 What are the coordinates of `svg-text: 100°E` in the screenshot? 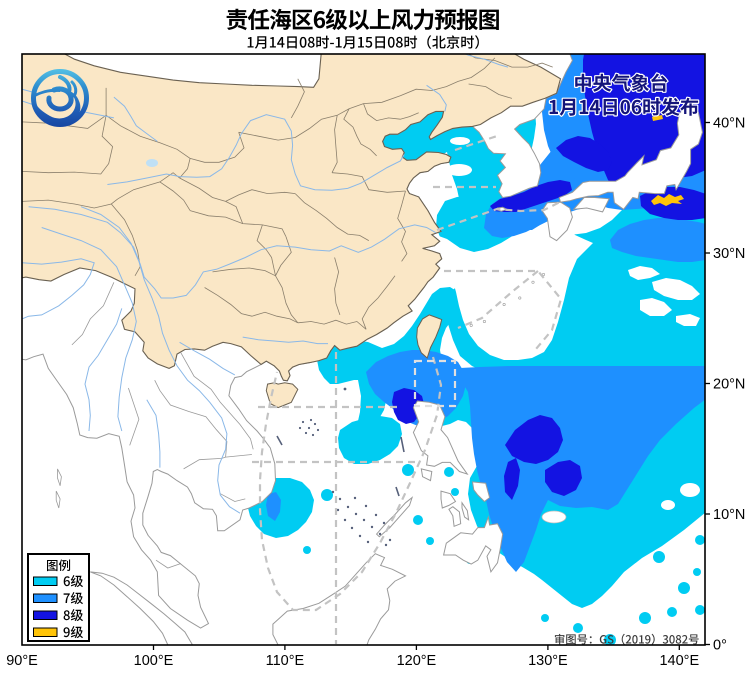 It's located at (154, 661).